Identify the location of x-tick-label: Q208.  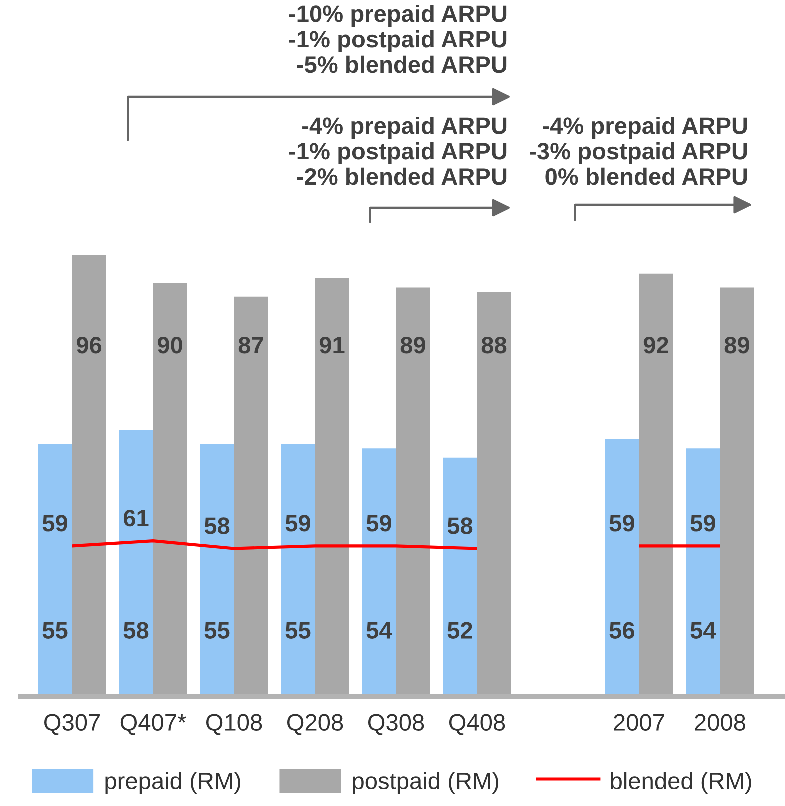
(315, 725).